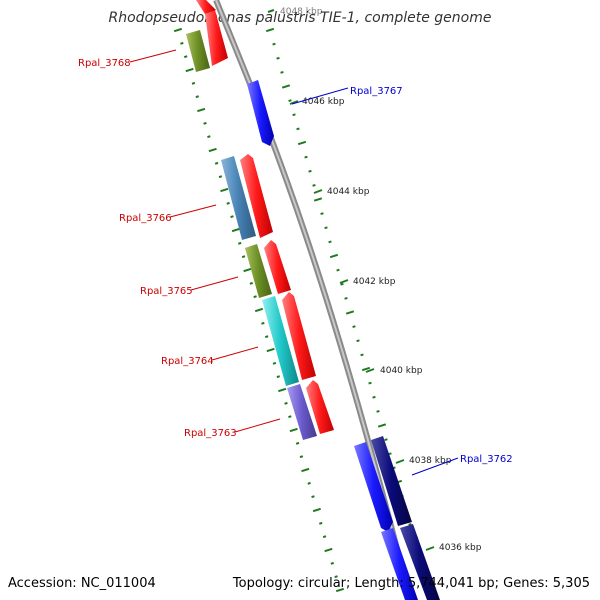  Describe the element at coordinates (486, 459) in the screenshot. I see `gene-label-rpal-3762: Rpal_3762` at that location.